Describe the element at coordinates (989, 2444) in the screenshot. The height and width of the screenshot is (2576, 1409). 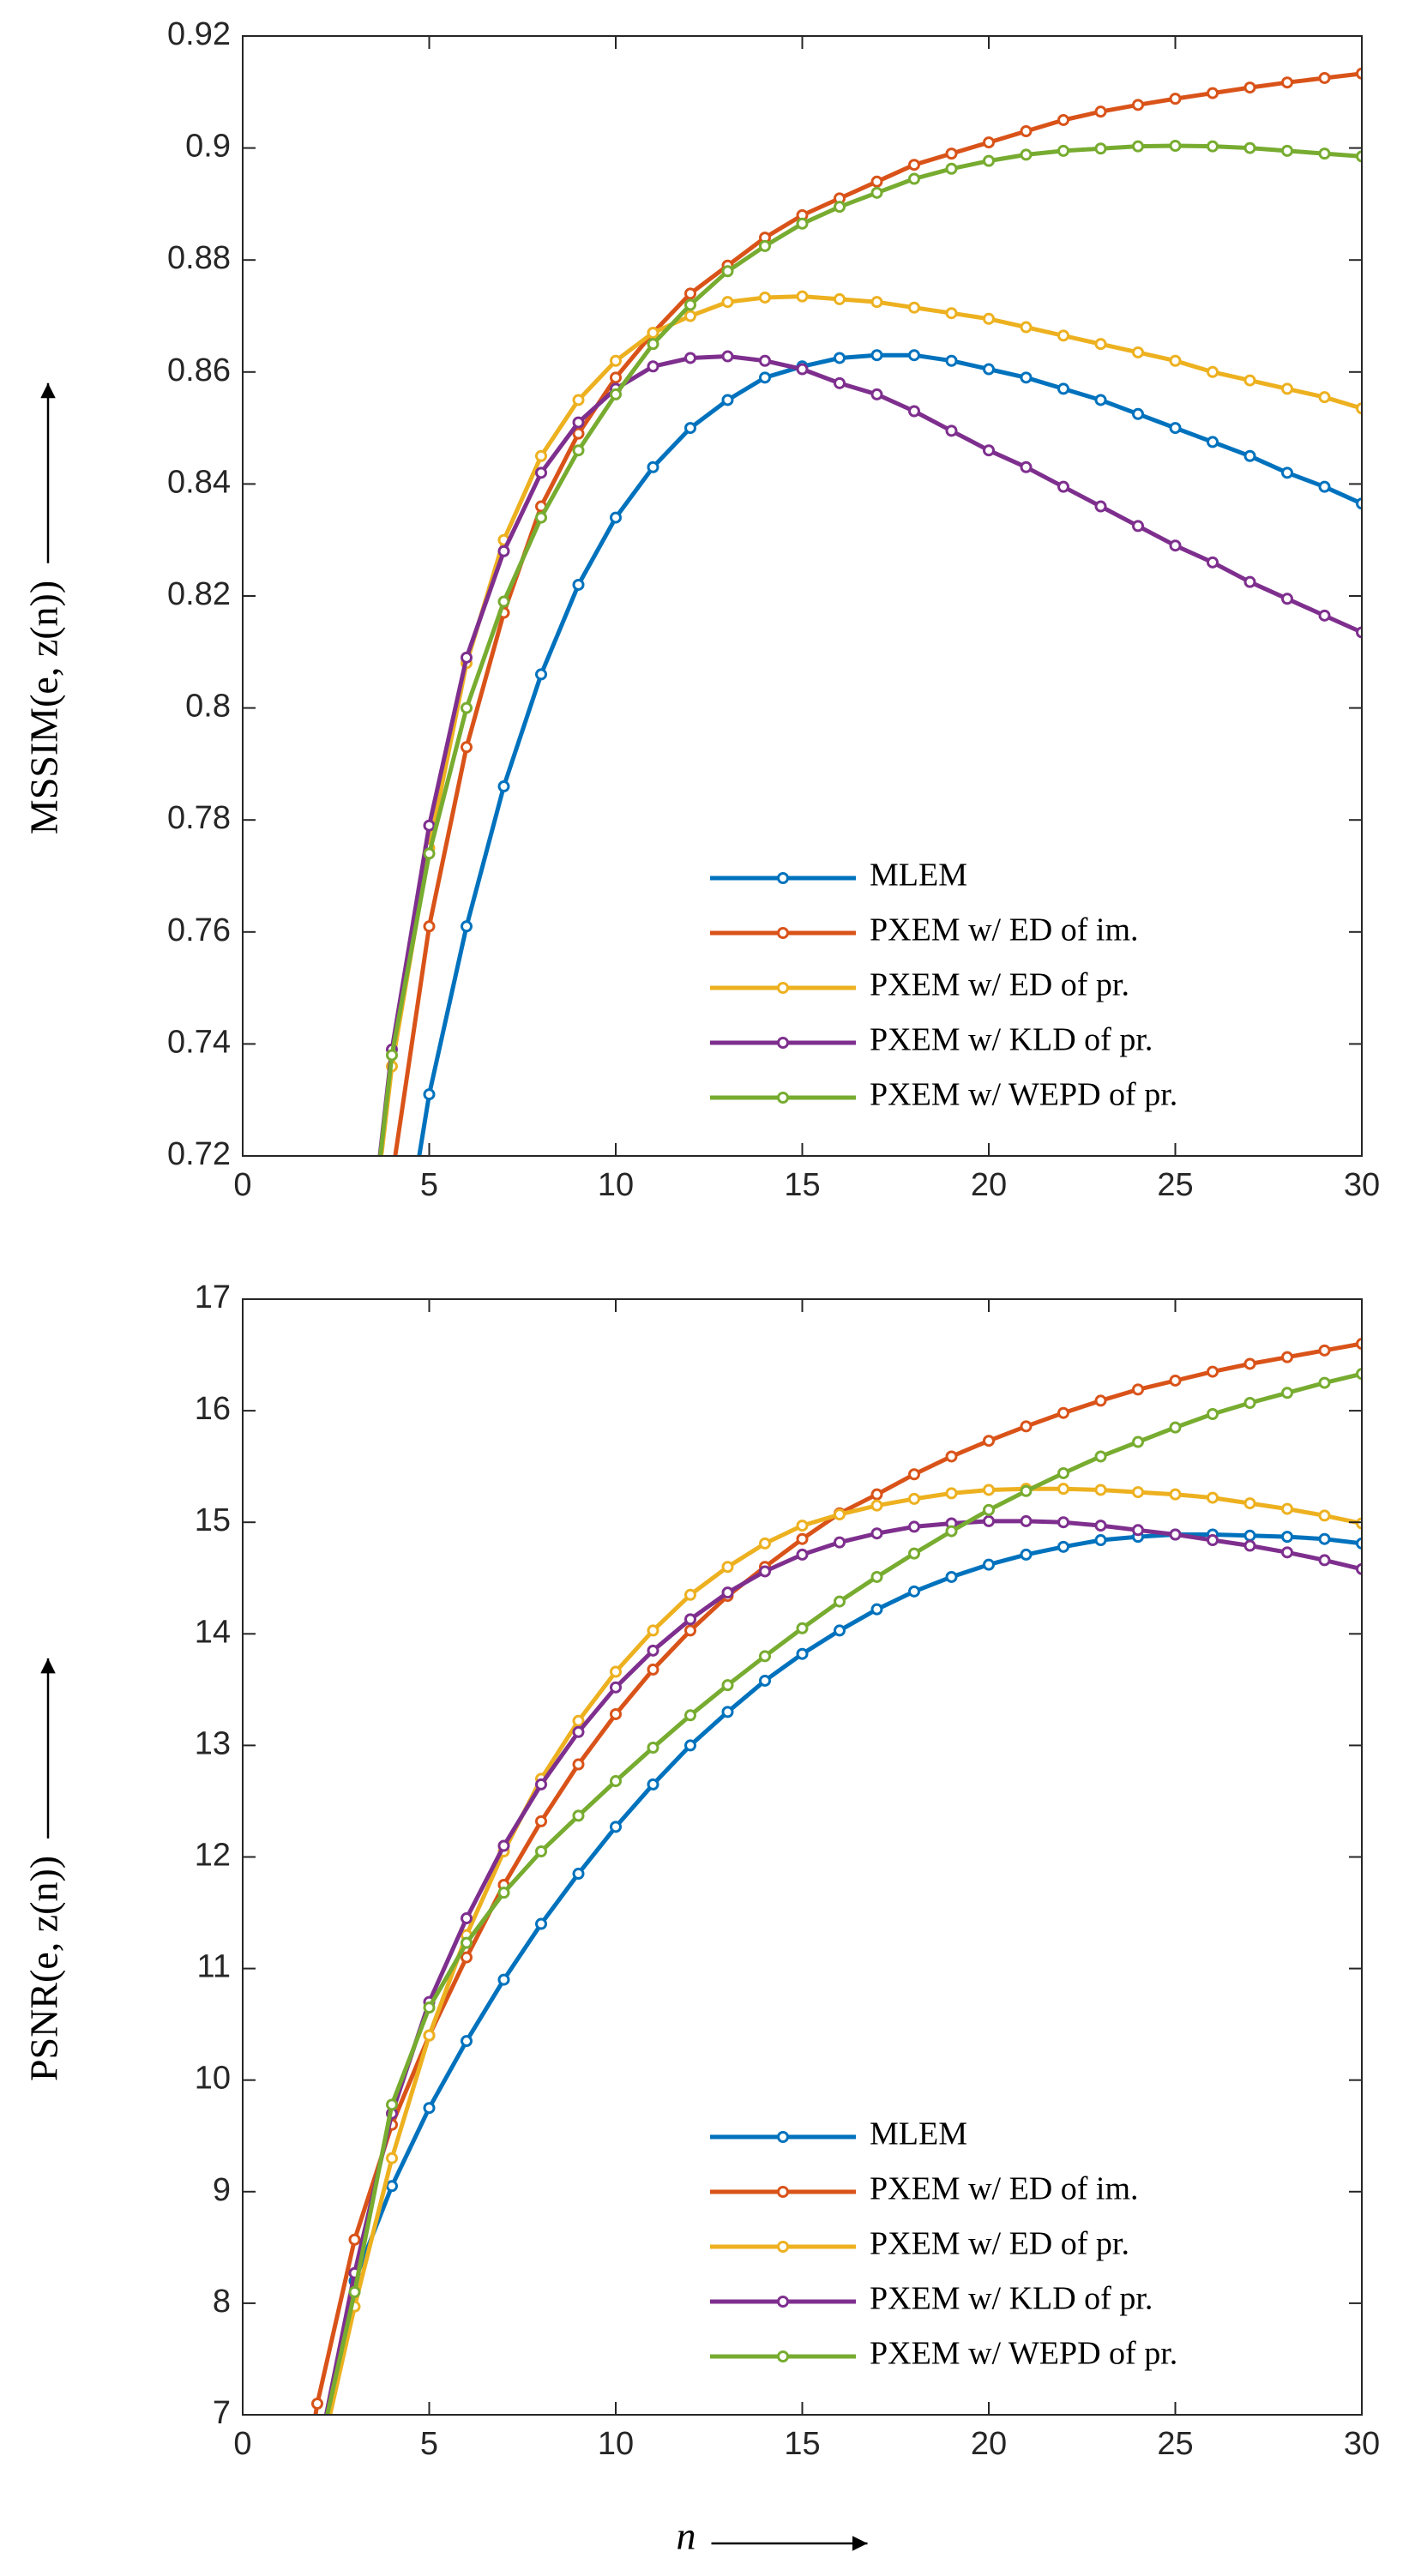
I see `x-tick-label: 20` at that location.